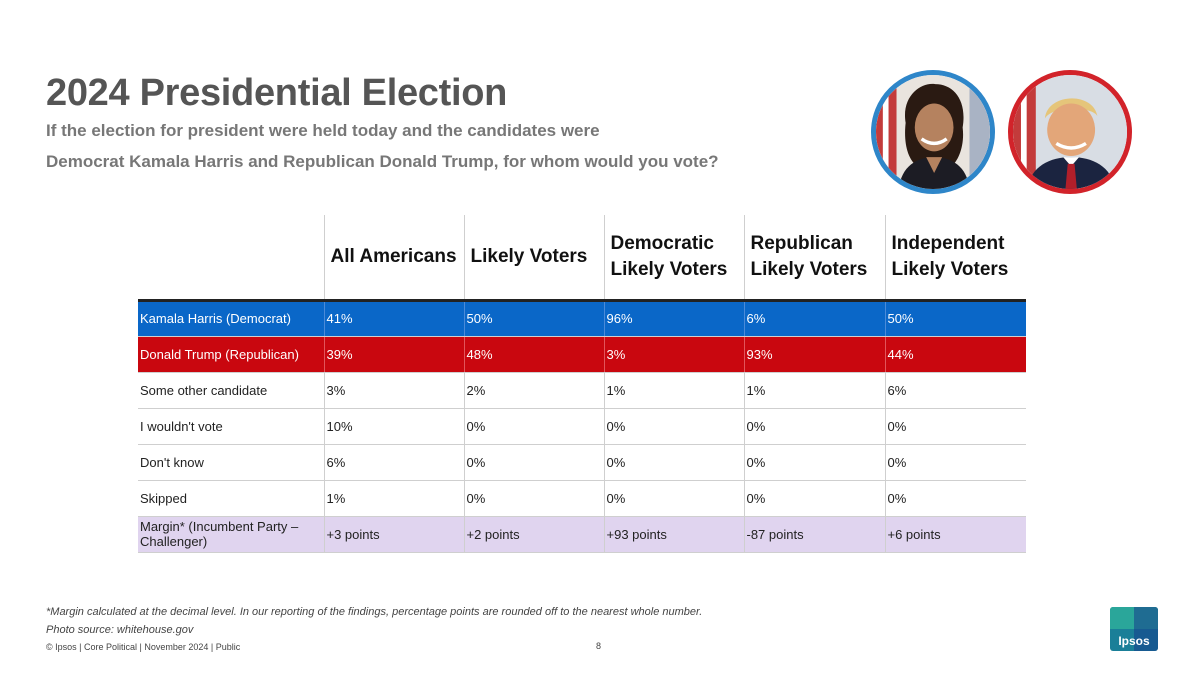 The image size is (1200, 675). What do you see at coordinates (393, 354) in the screenshot?
I see `table-cell: 39%` at bounding box center [393, 354].